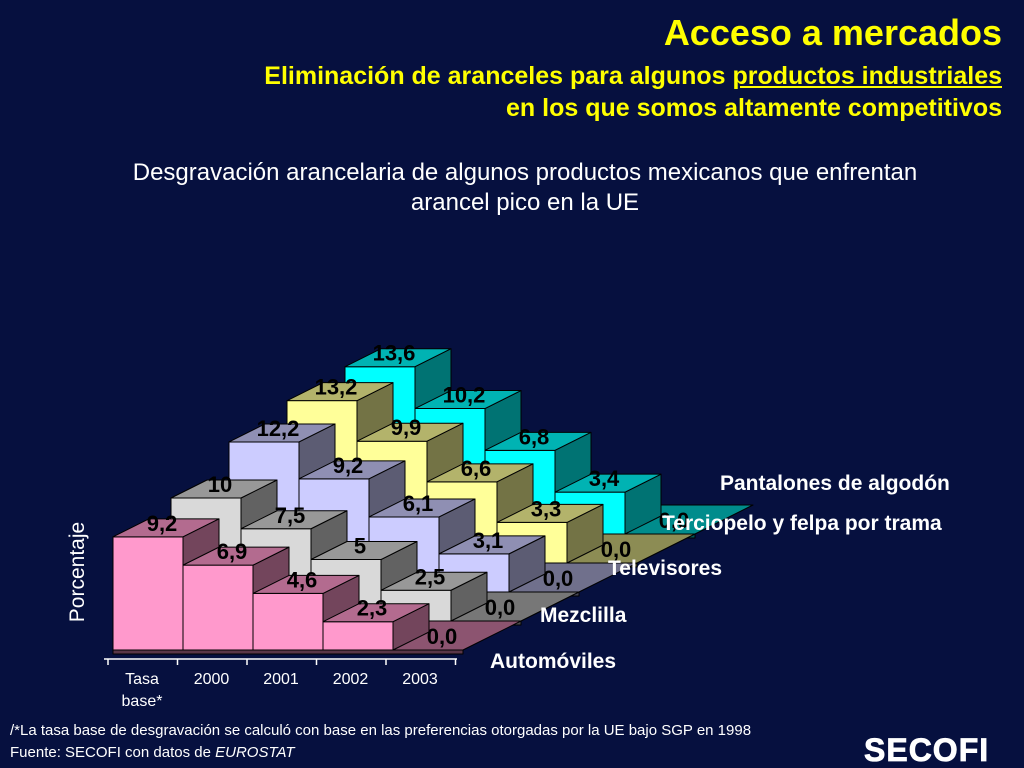 This screenshot has height=768, width=1024. What do you see at coordinates (302, 579) in the screenshot?
I see `data-label-0-2: 4,6` at bounding box center [302, 579].